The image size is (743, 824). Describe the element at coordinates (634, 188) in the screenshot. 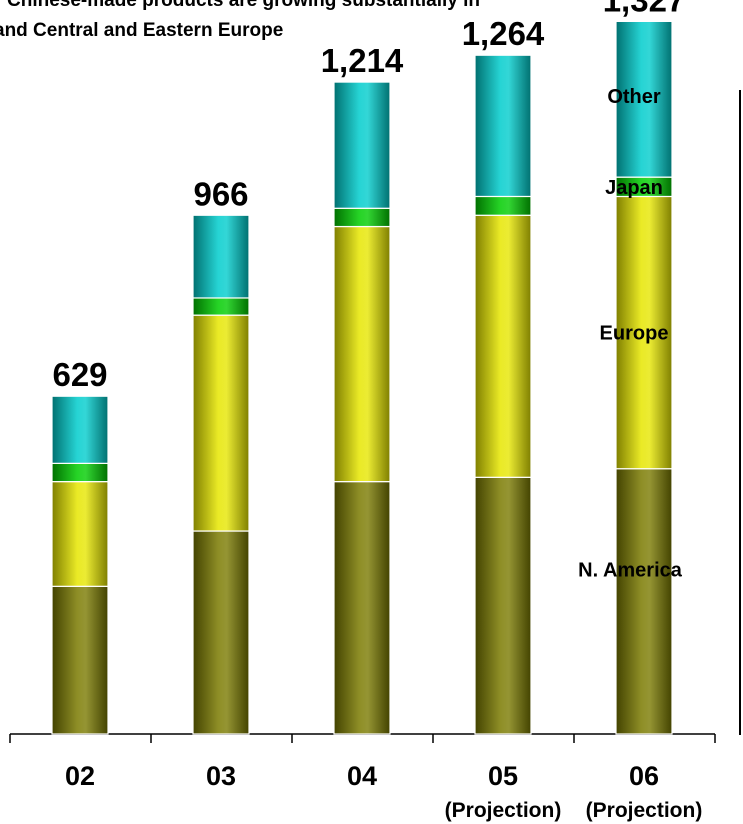

I see `series-label-japan: Japan` at that location.